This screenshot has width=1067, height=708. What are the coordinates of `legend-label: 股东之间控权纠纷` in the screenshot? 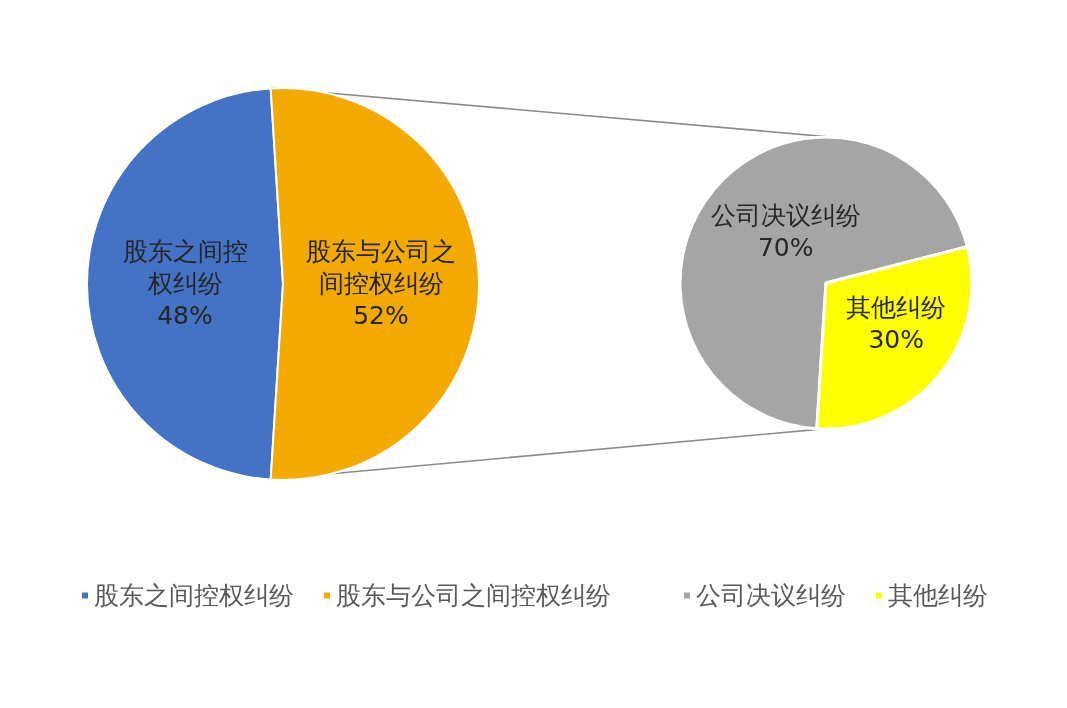 It's located at (194, 595).